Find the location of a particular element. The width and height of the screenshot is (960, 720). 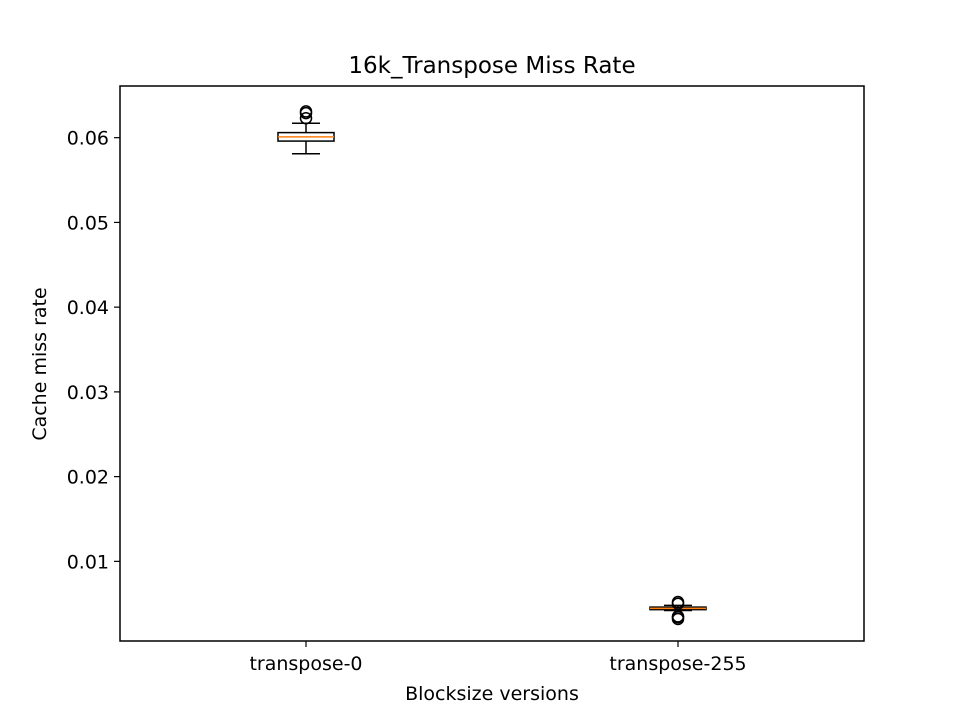

chart-title: 16k_Transpose Miss Rate is located at coordinates (491, 66).